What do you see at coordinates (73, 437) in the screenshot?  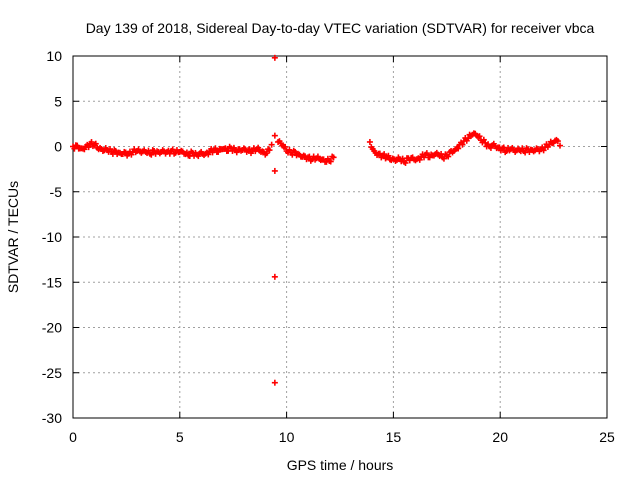 I see `x-tick-label: 0` at bounding box center [73, 437].